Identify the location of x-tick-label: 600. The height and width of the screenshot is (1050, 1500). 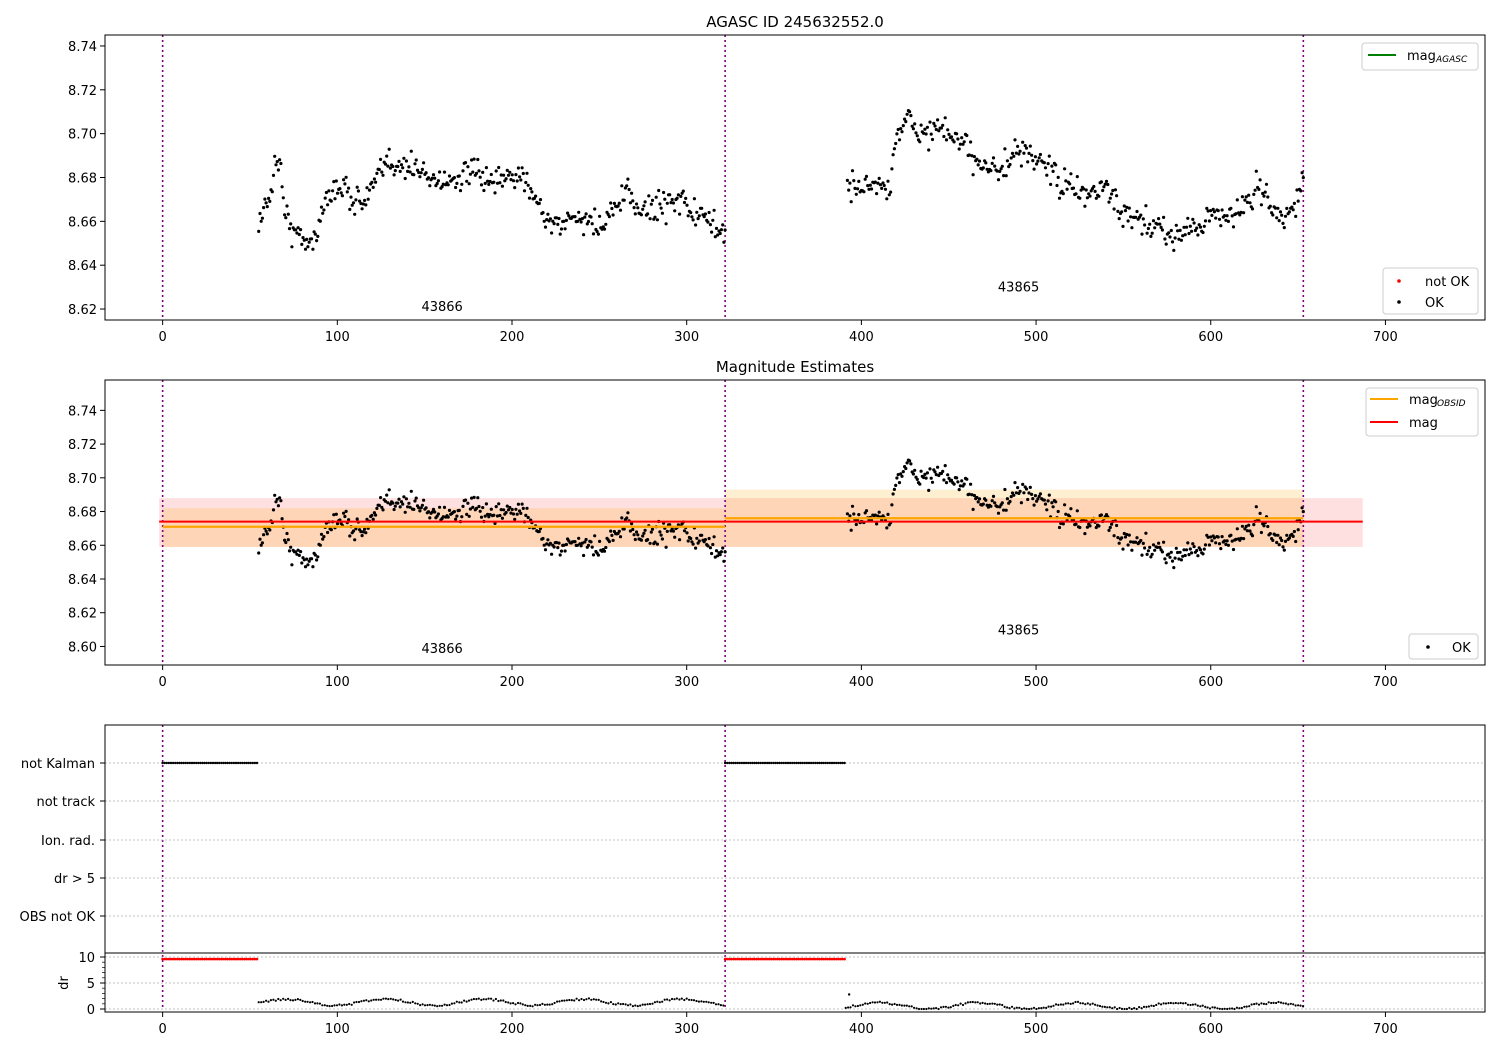
(1210, 1029).